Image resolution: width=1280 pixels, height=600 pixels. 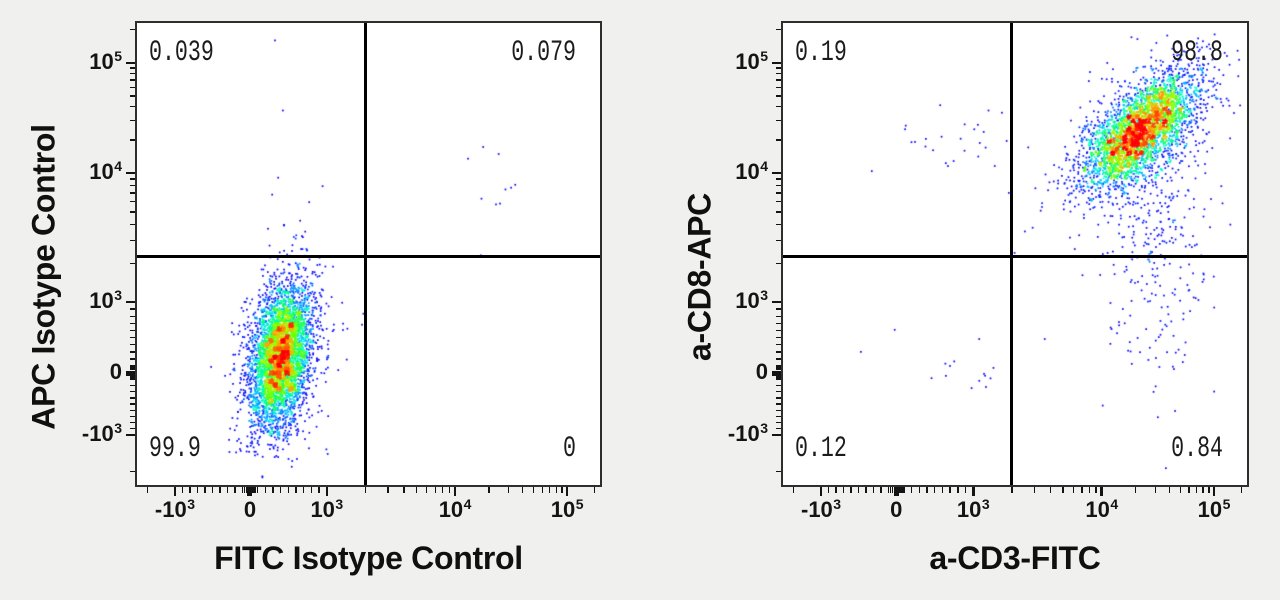 What do you see at coordinates (821, 449) in the screenshot?
I see `quadrant-percentage-bottom-left: 0.12` at bounding box center [821, 449].